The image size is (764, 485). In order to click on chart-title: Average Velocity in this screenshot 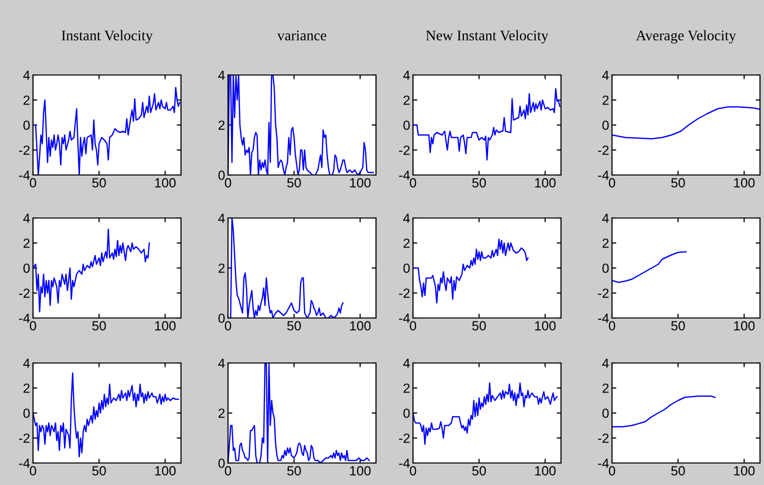, I will do `click(686, 37)`.